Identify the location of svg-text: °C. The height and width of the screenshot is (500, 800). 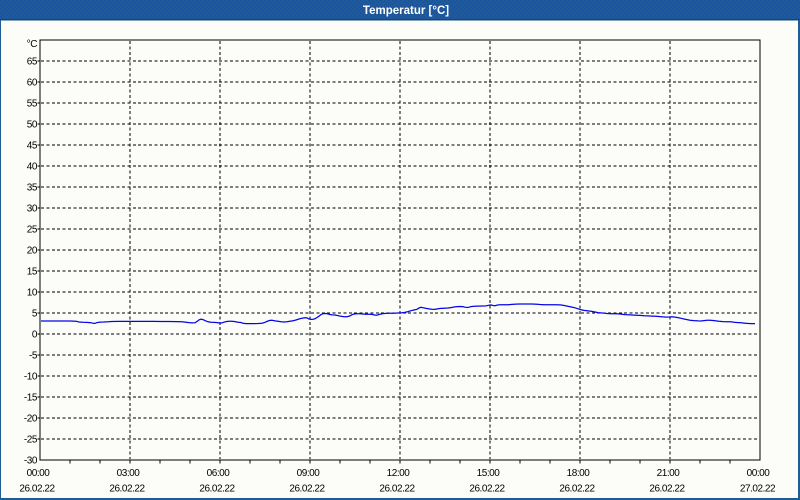
(32, 44).